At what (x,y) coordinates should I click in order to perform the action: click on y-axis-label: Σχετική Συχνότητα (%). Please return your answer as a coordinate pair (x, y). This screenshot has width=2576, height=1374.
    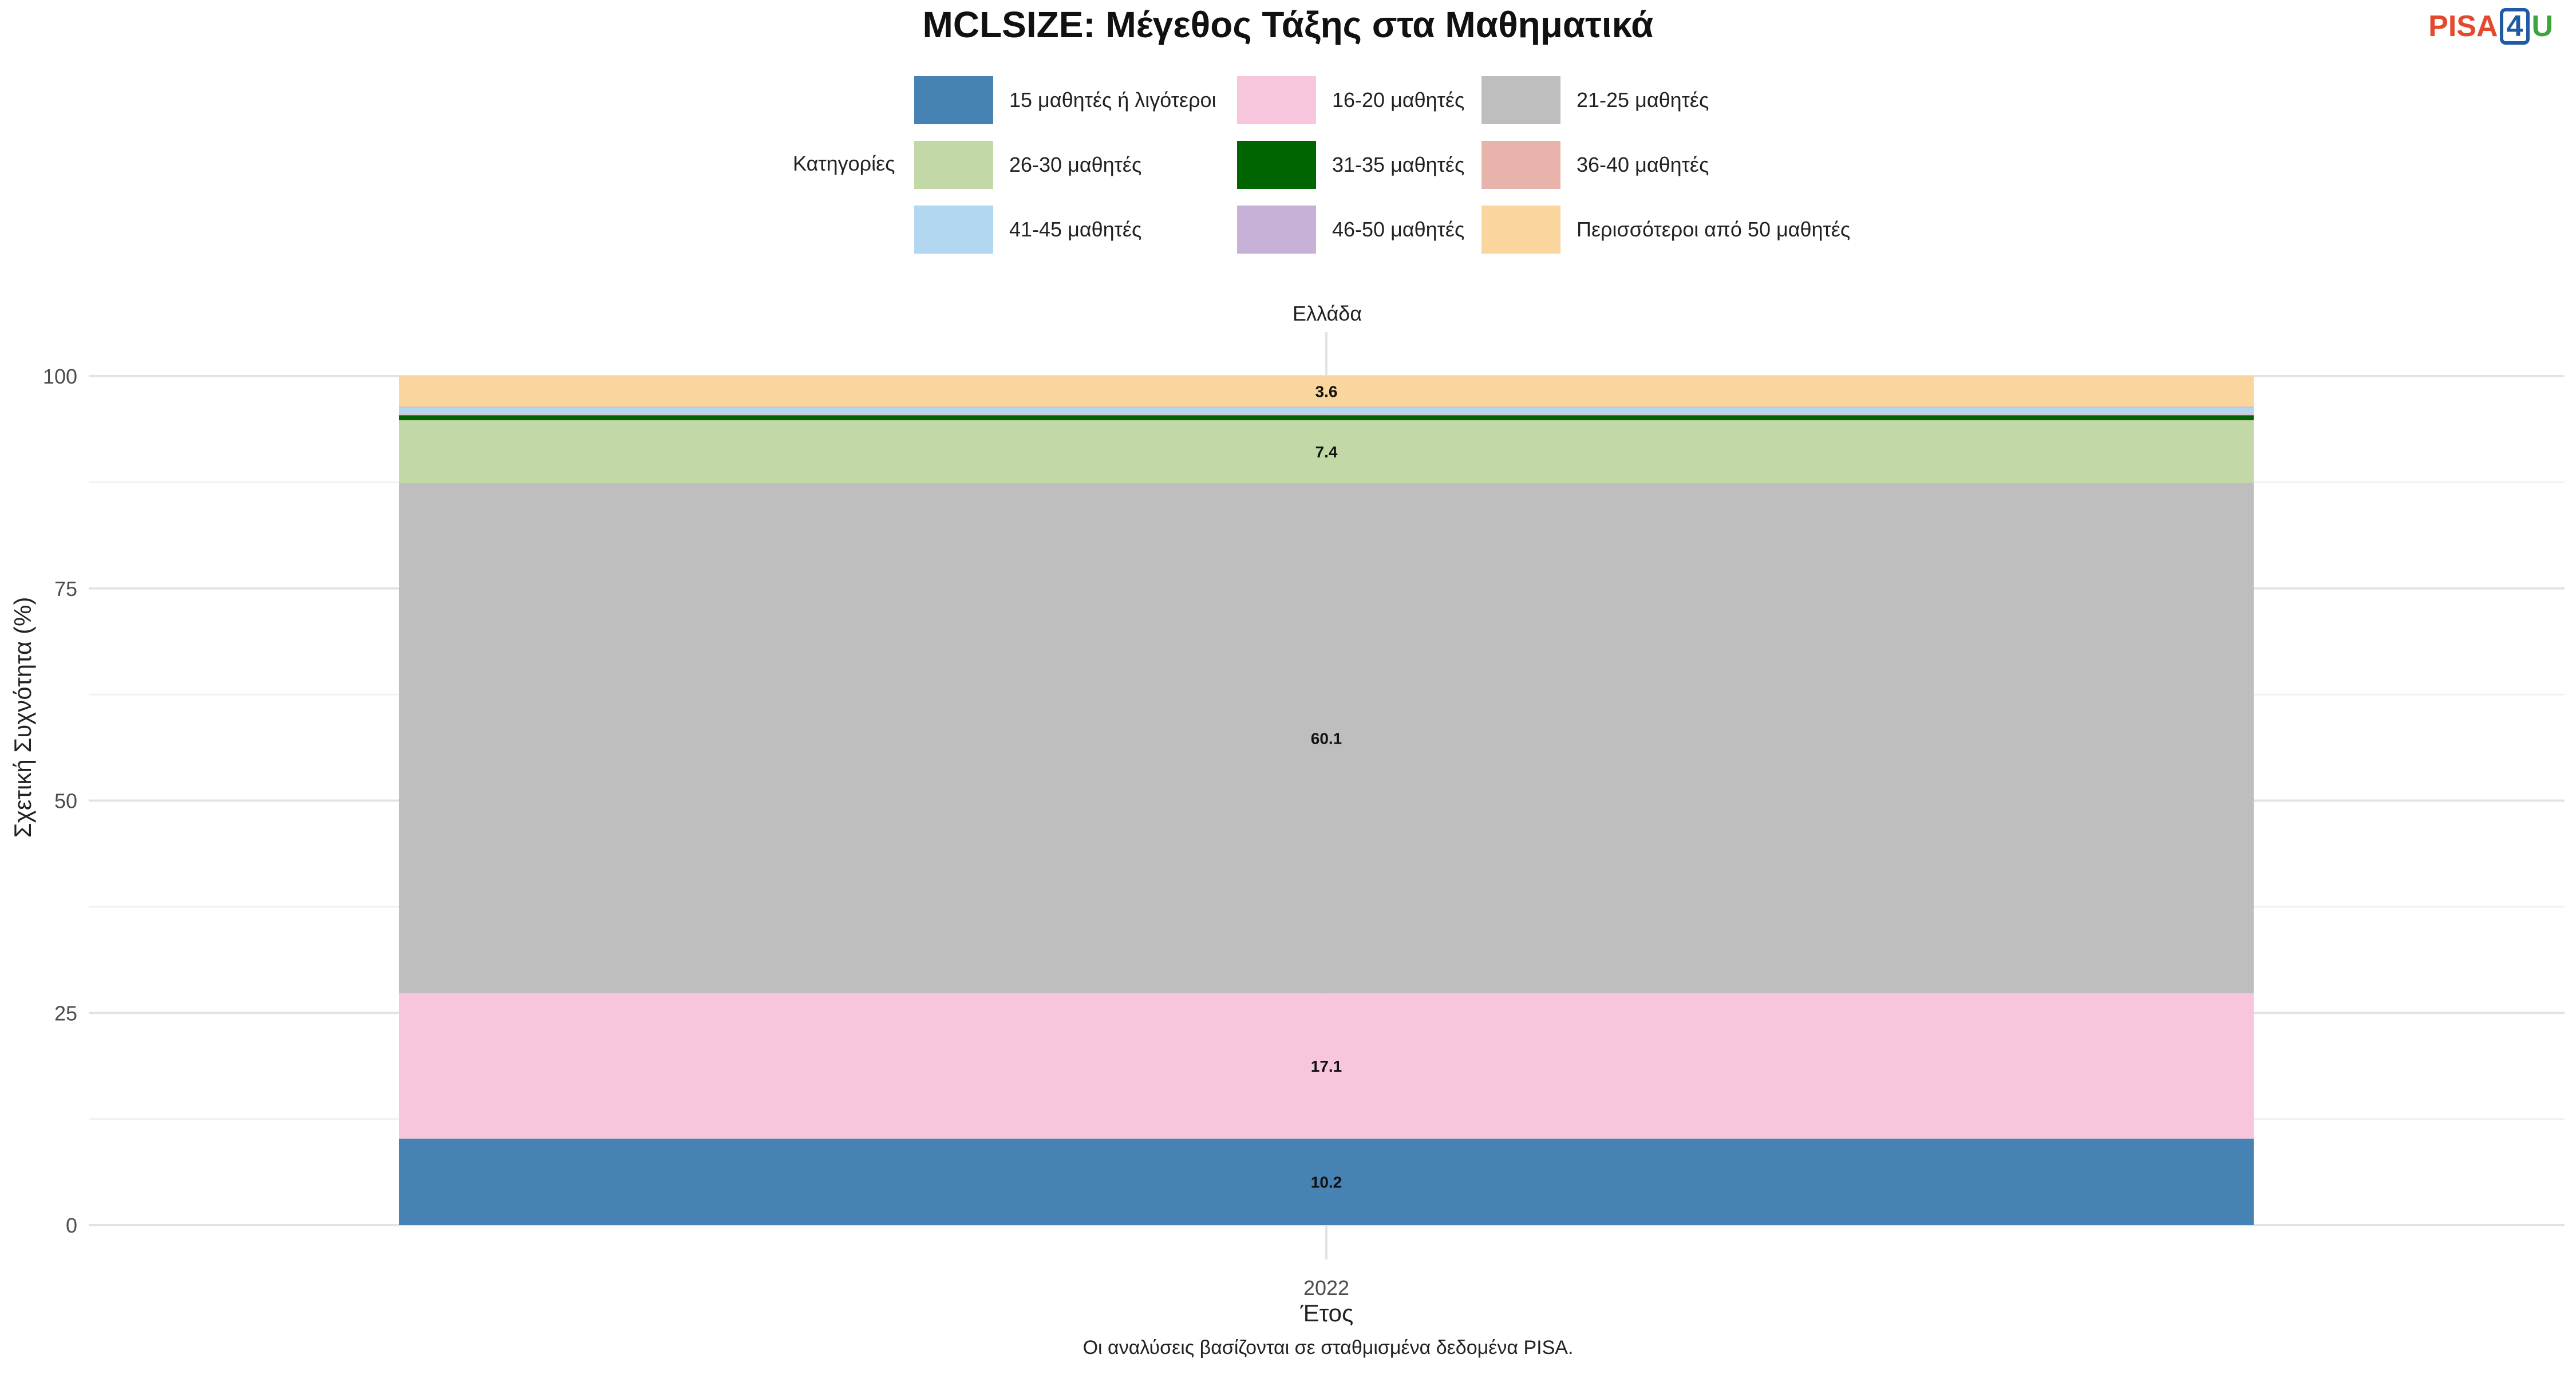
    Looking at the image, I should click on (22, 718).